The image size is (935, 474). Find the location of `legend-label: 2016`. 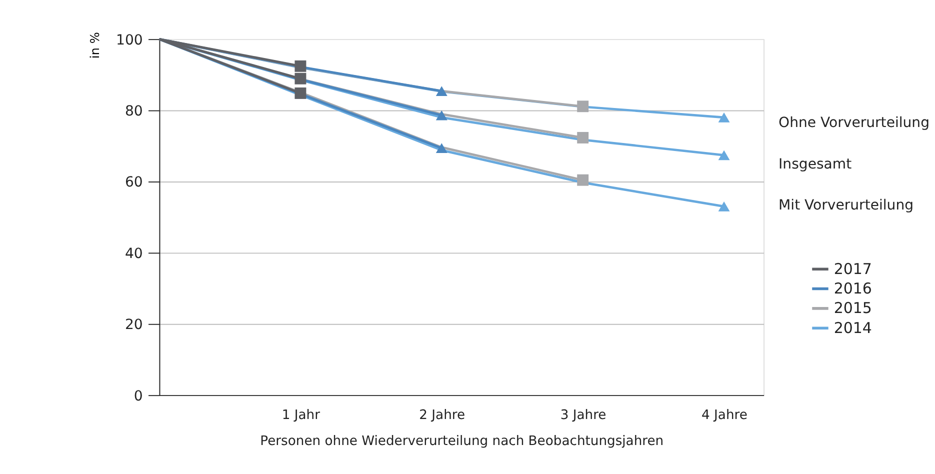

legend-label: 2016 is located at coordinates (853, 288).